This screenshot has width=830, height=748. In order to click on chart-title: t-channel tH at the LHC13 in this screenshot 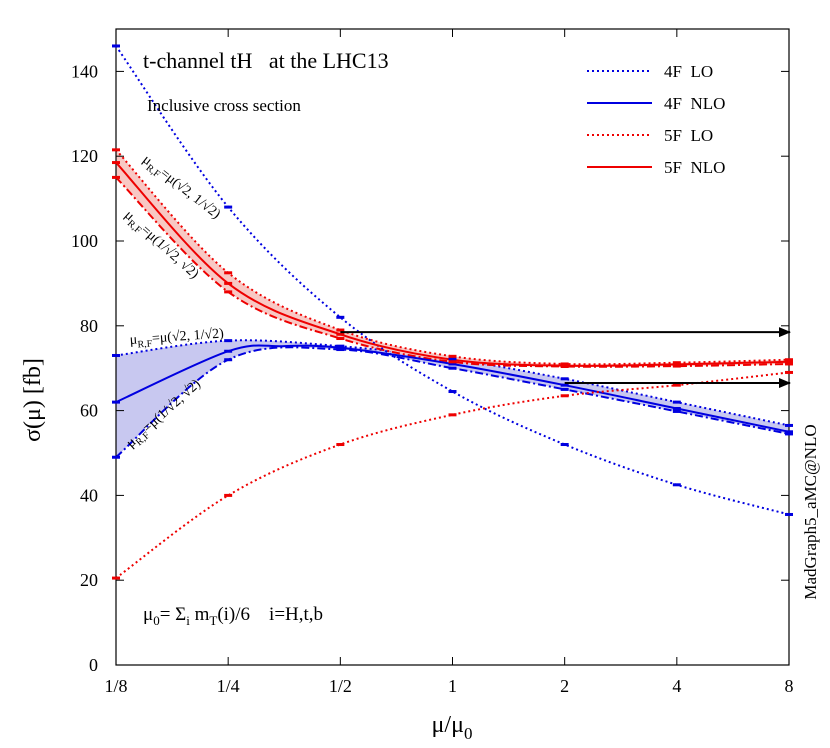, I will do `click(266, 60)`.